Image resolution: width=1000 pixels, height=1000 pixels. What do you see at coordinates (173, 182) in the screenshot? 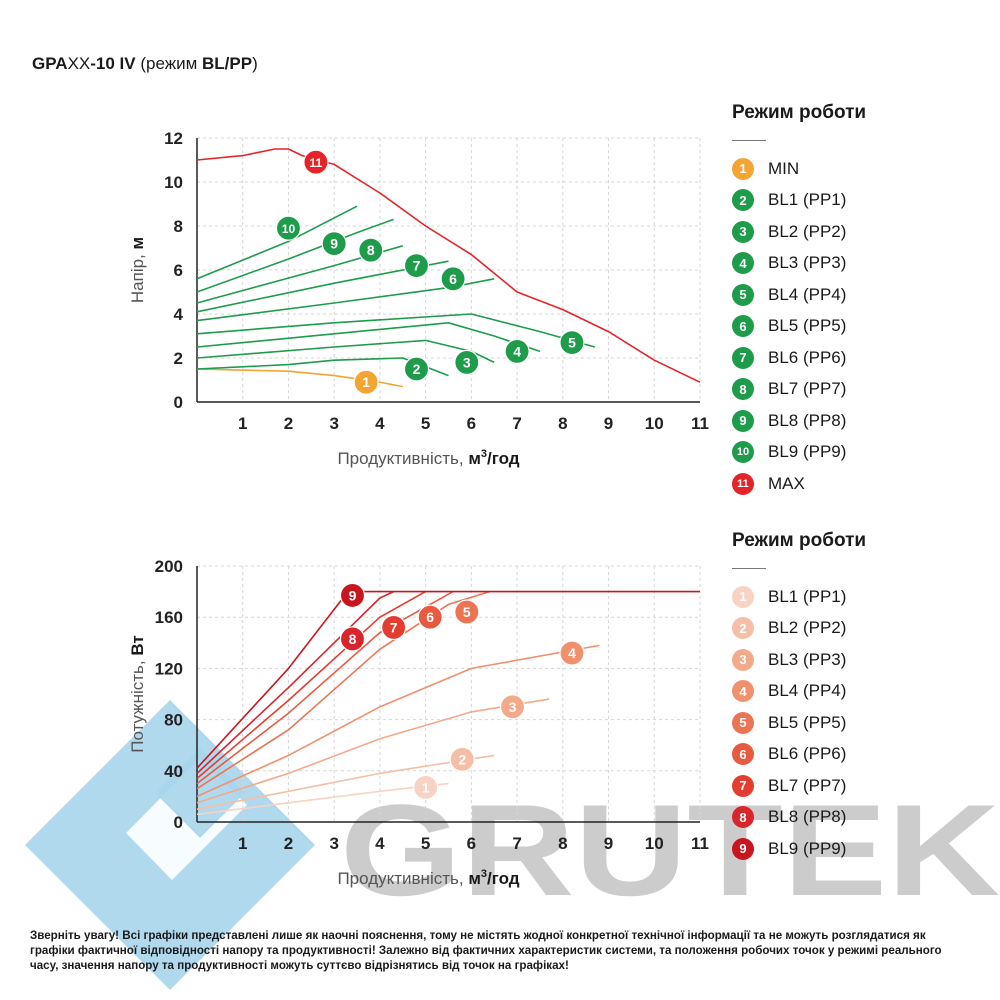
I see `head-ytick-label: 10` at bounding box center [173, 182].